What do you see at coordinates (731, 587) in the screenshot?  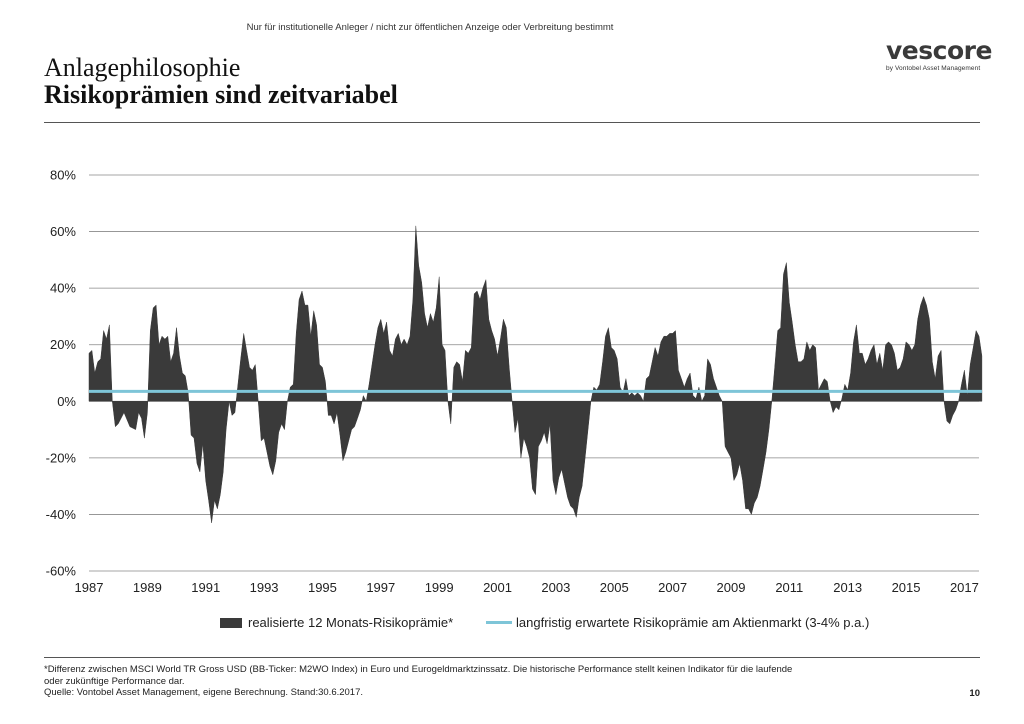 I see `x-tick-label: 2009` at bounding box center [731, 587].